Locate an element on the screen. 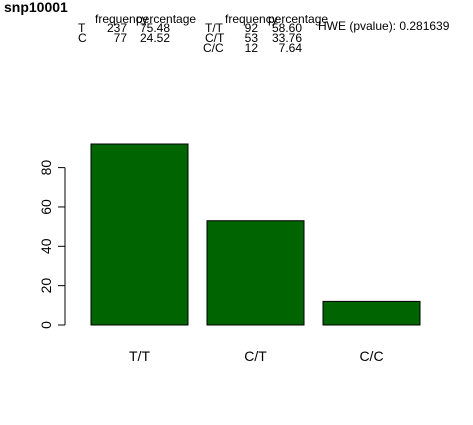 Image resolution: width=473 pixels, height=425 pixels. x-tick-label: C/T is located at coordinates (255, 356).